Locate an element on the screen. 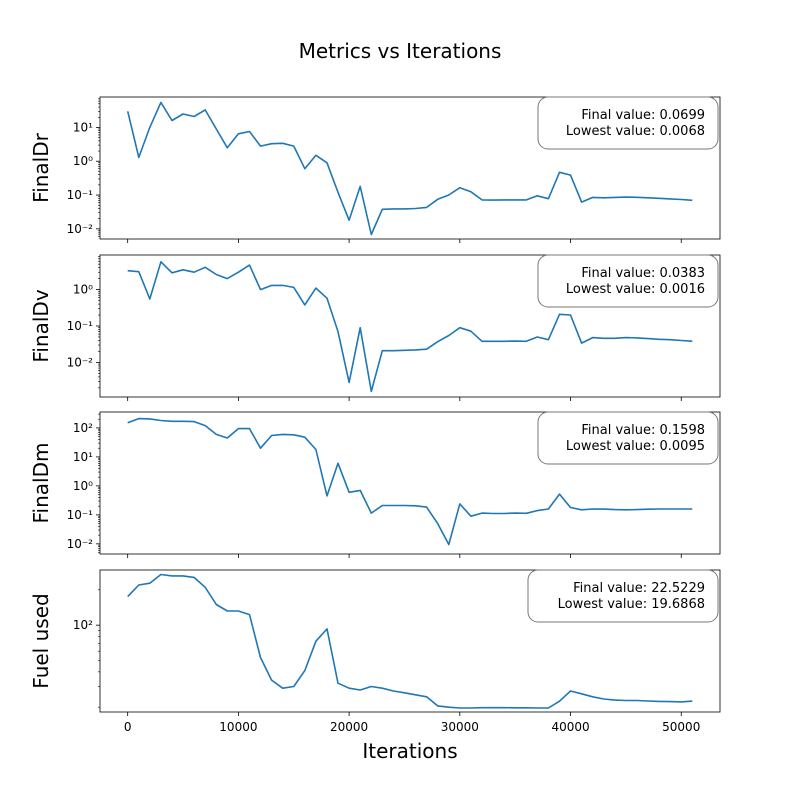  final-value-label: Final value: 0.0383 is located at coordinates (643, 273).